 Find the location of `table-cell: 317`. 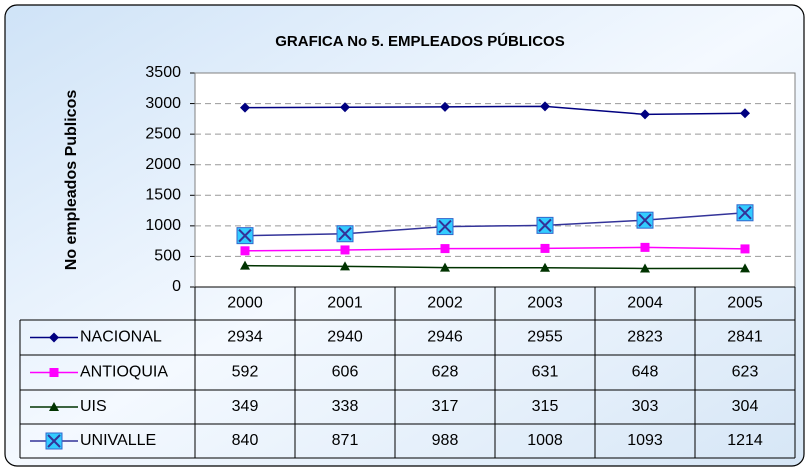

table-cell: 317 is located at coordinates (445, 406).